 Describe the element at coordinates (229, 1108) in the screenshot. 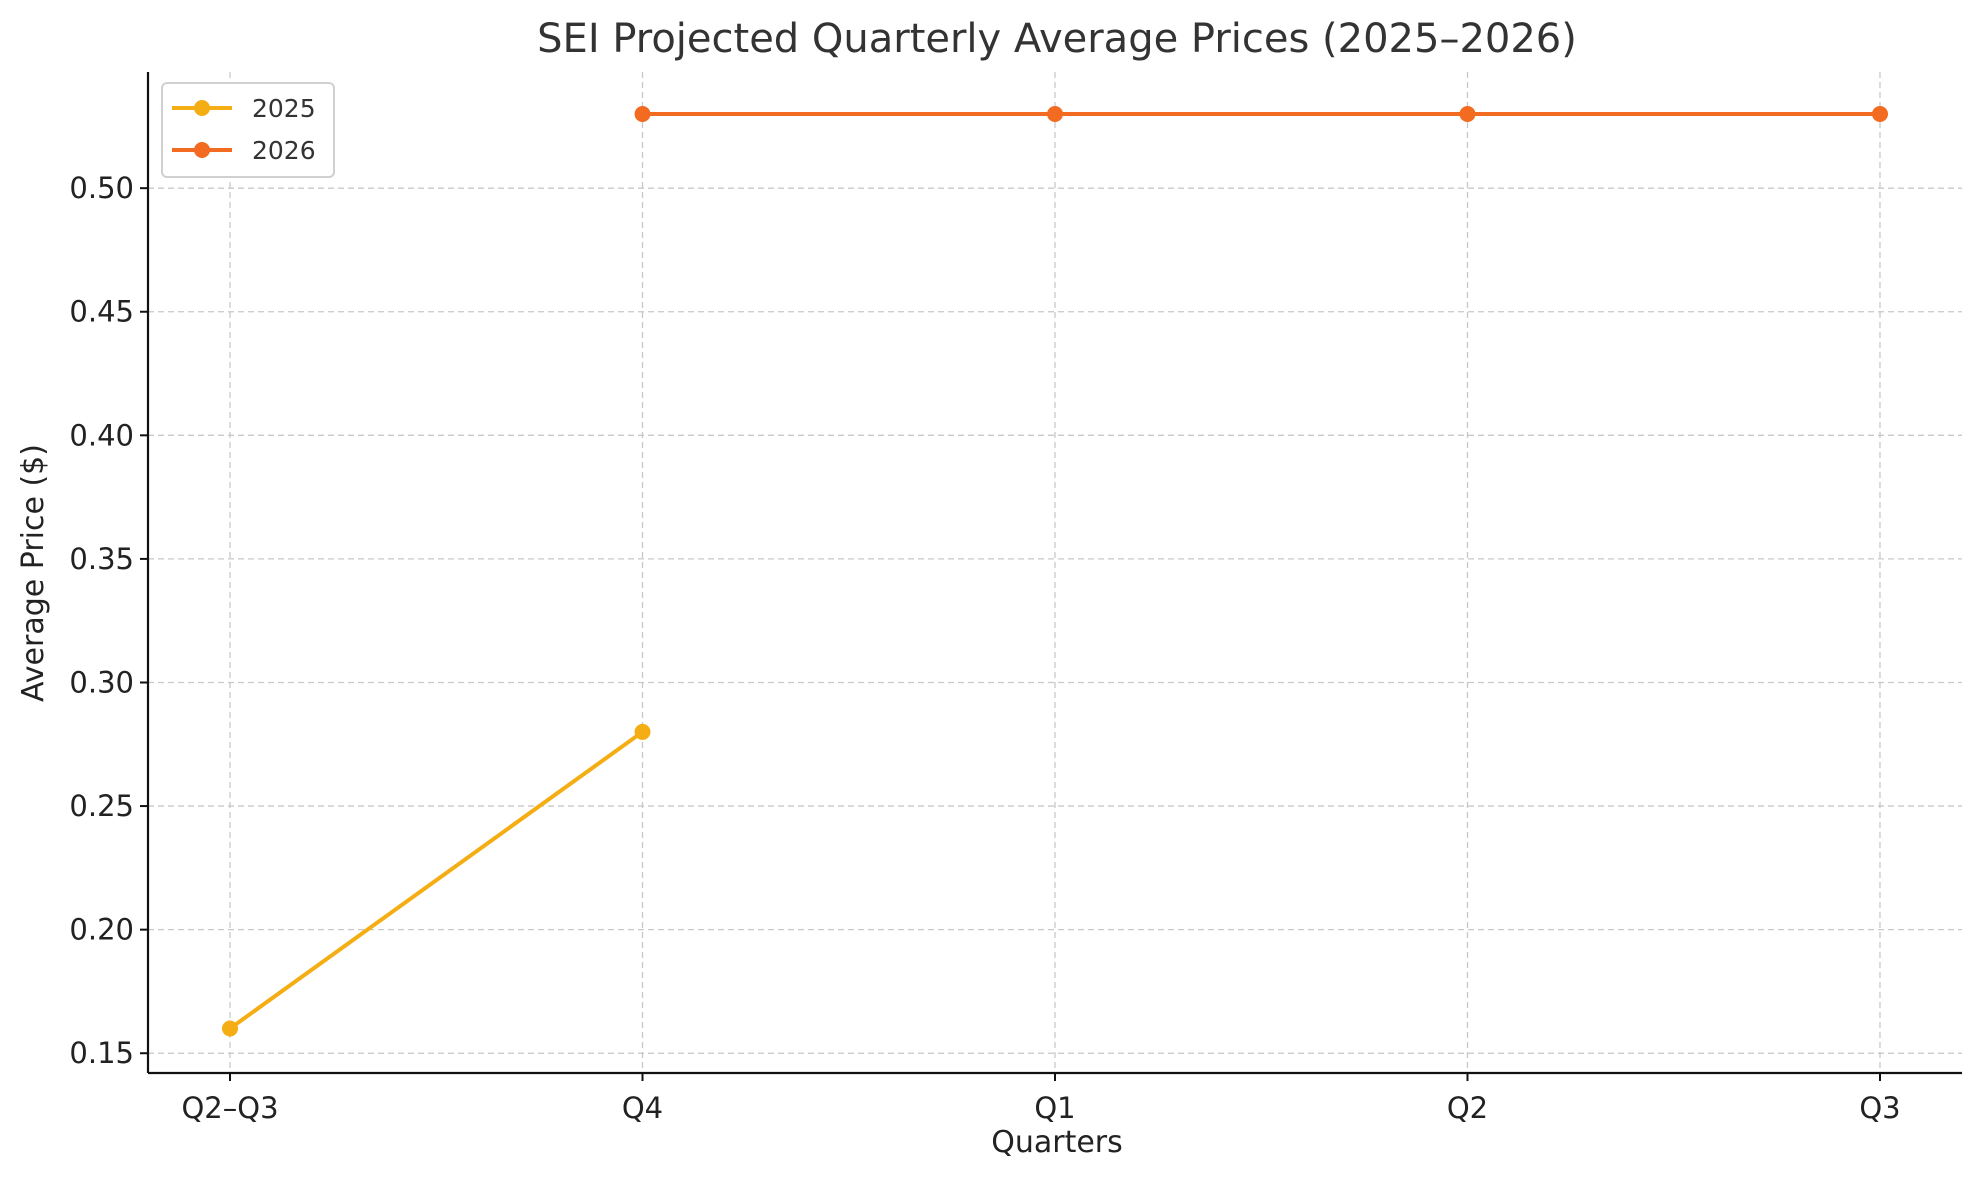

I see `x-tick-label: Q2–Q3` at that location.